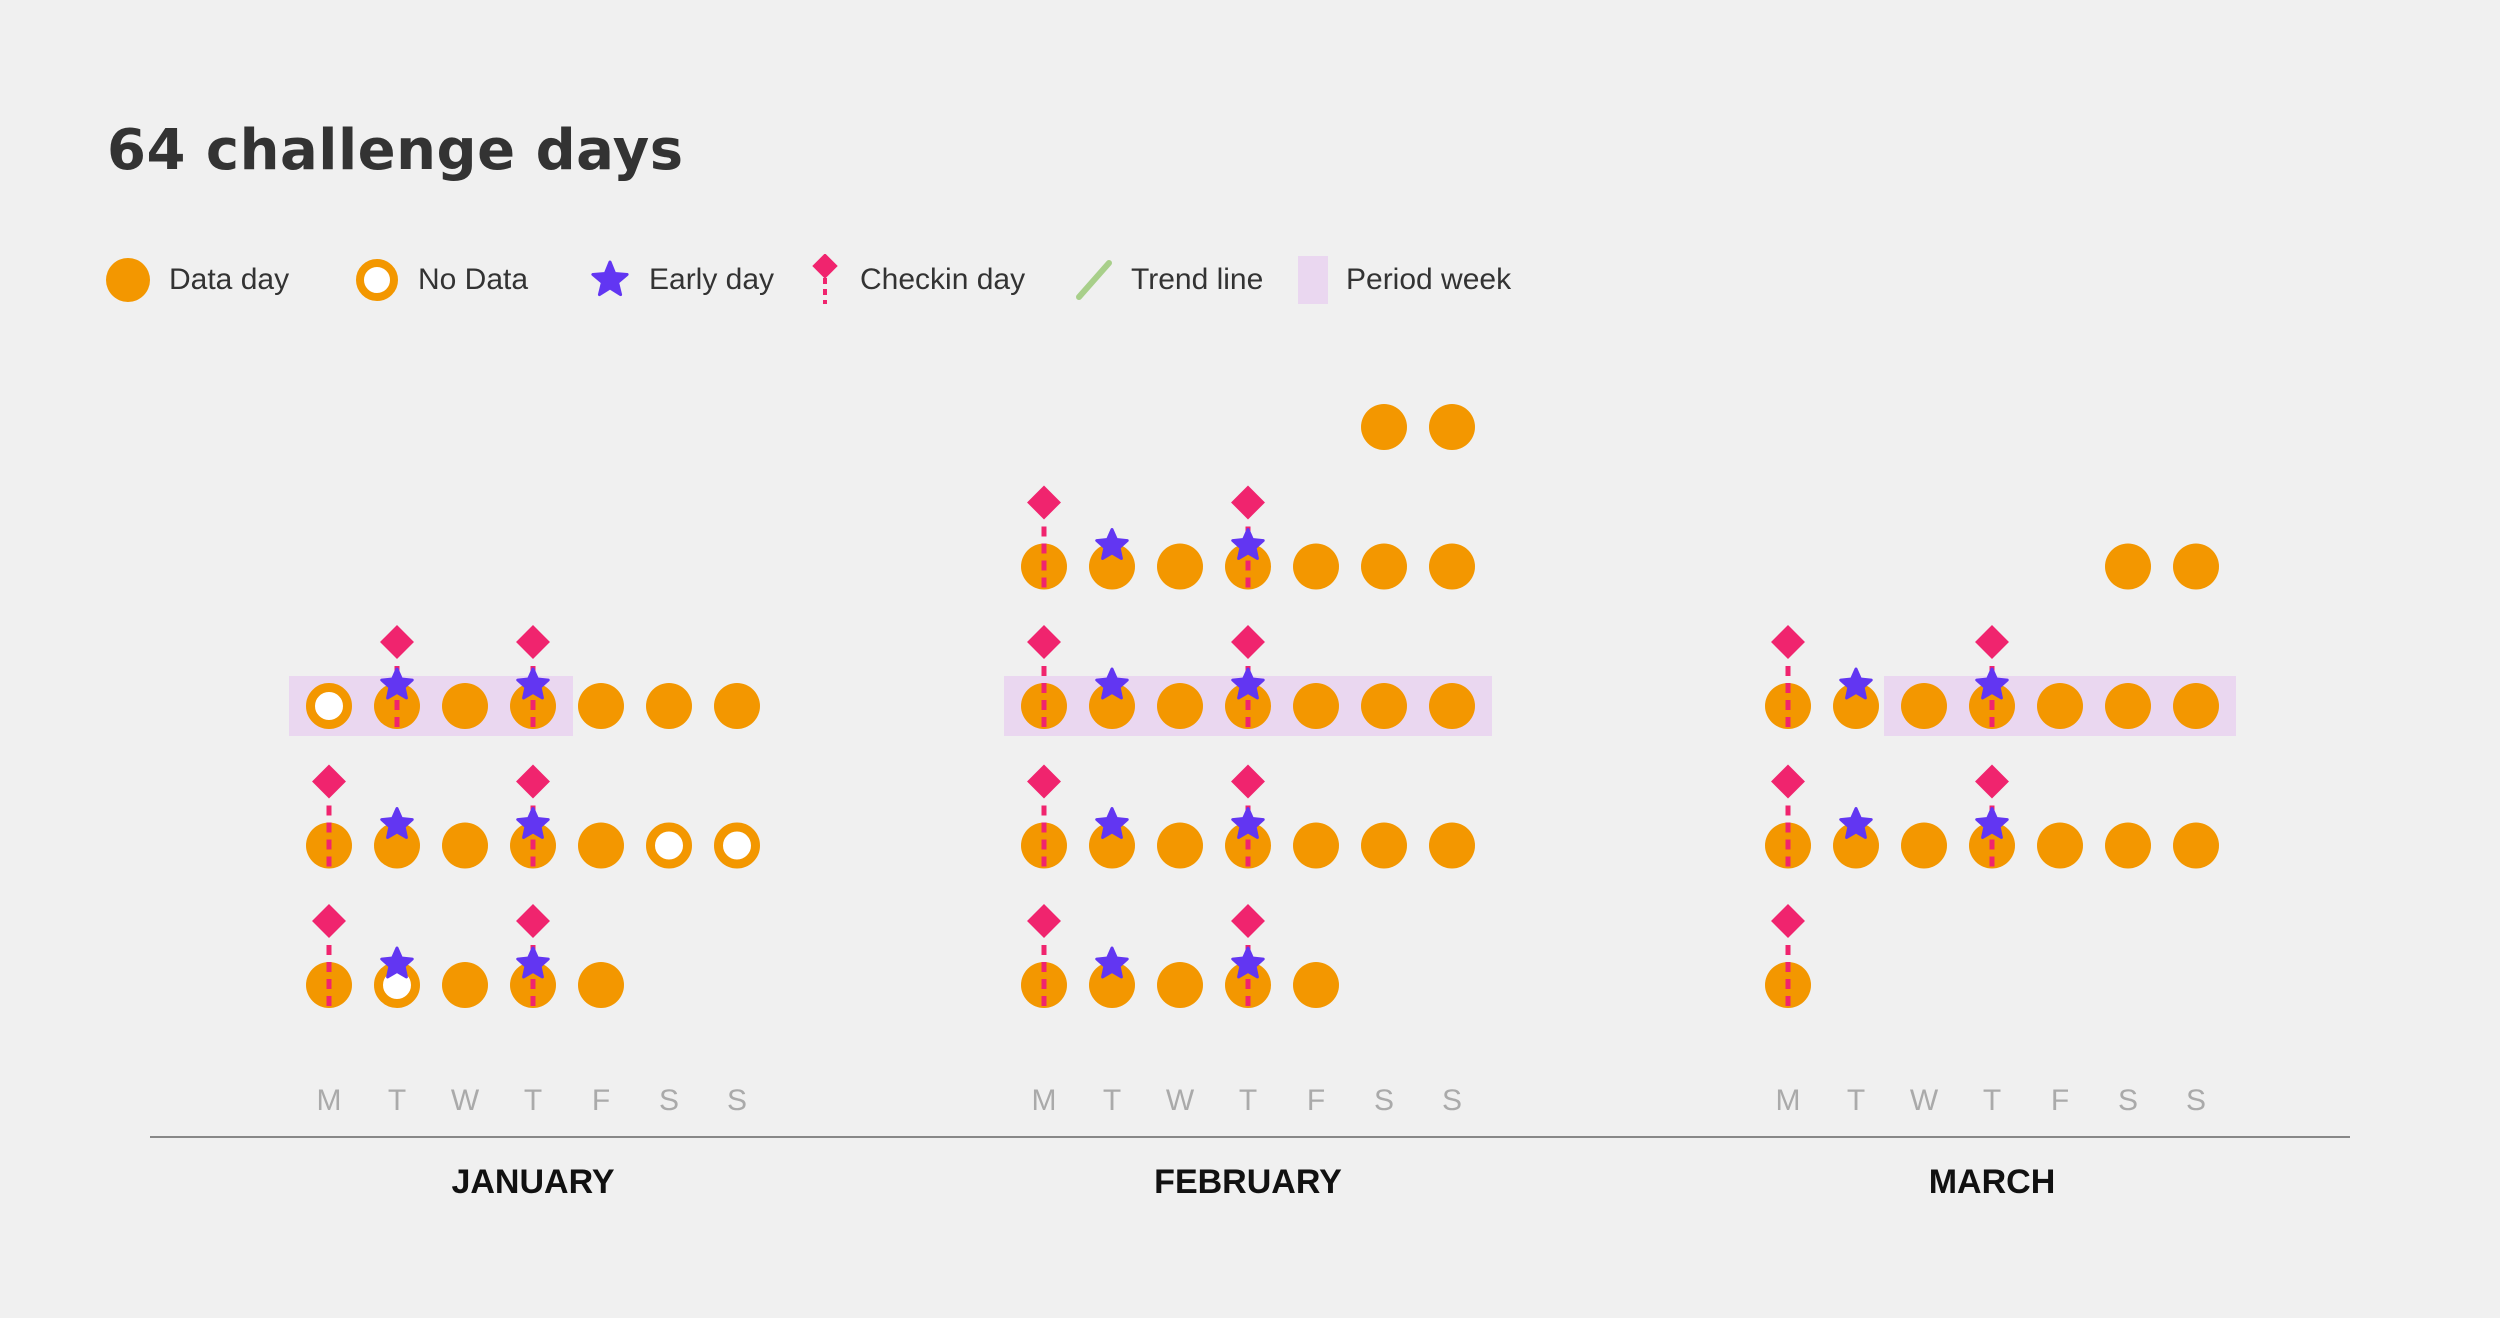 Image resolution: width=2500 pixels, height=1318 pixels. I want to click on trend-line-icon, so click(1094, 280).